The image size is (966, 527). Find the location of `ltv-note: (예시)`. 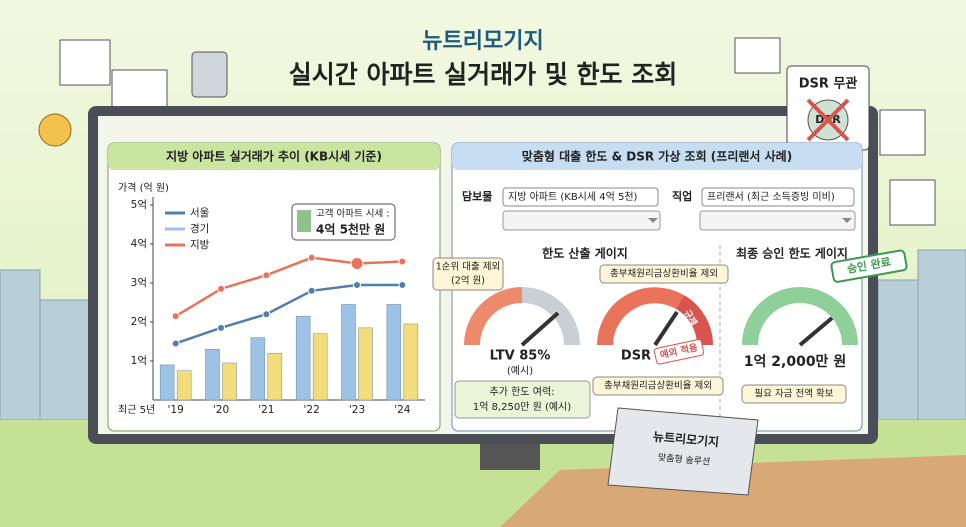

ltv-note: (예시) is located at coordinates (520, 371).